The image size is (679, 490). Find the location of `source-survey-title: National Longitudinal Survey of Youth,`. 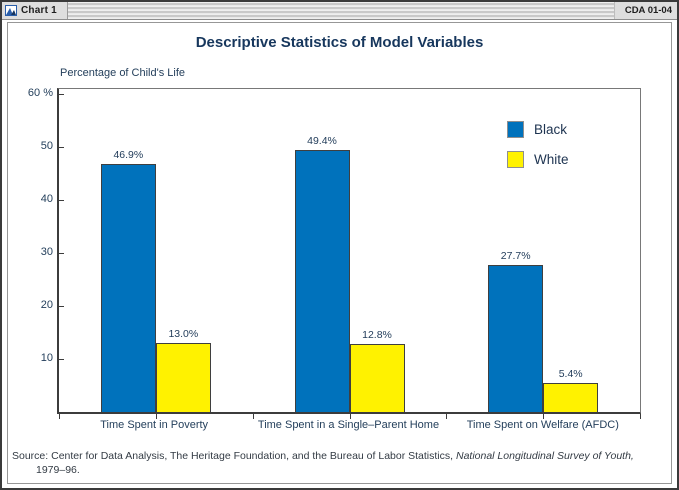

source-survey-title: National Longitudinal Survey of Youth, is located at coordinates (544, 456).